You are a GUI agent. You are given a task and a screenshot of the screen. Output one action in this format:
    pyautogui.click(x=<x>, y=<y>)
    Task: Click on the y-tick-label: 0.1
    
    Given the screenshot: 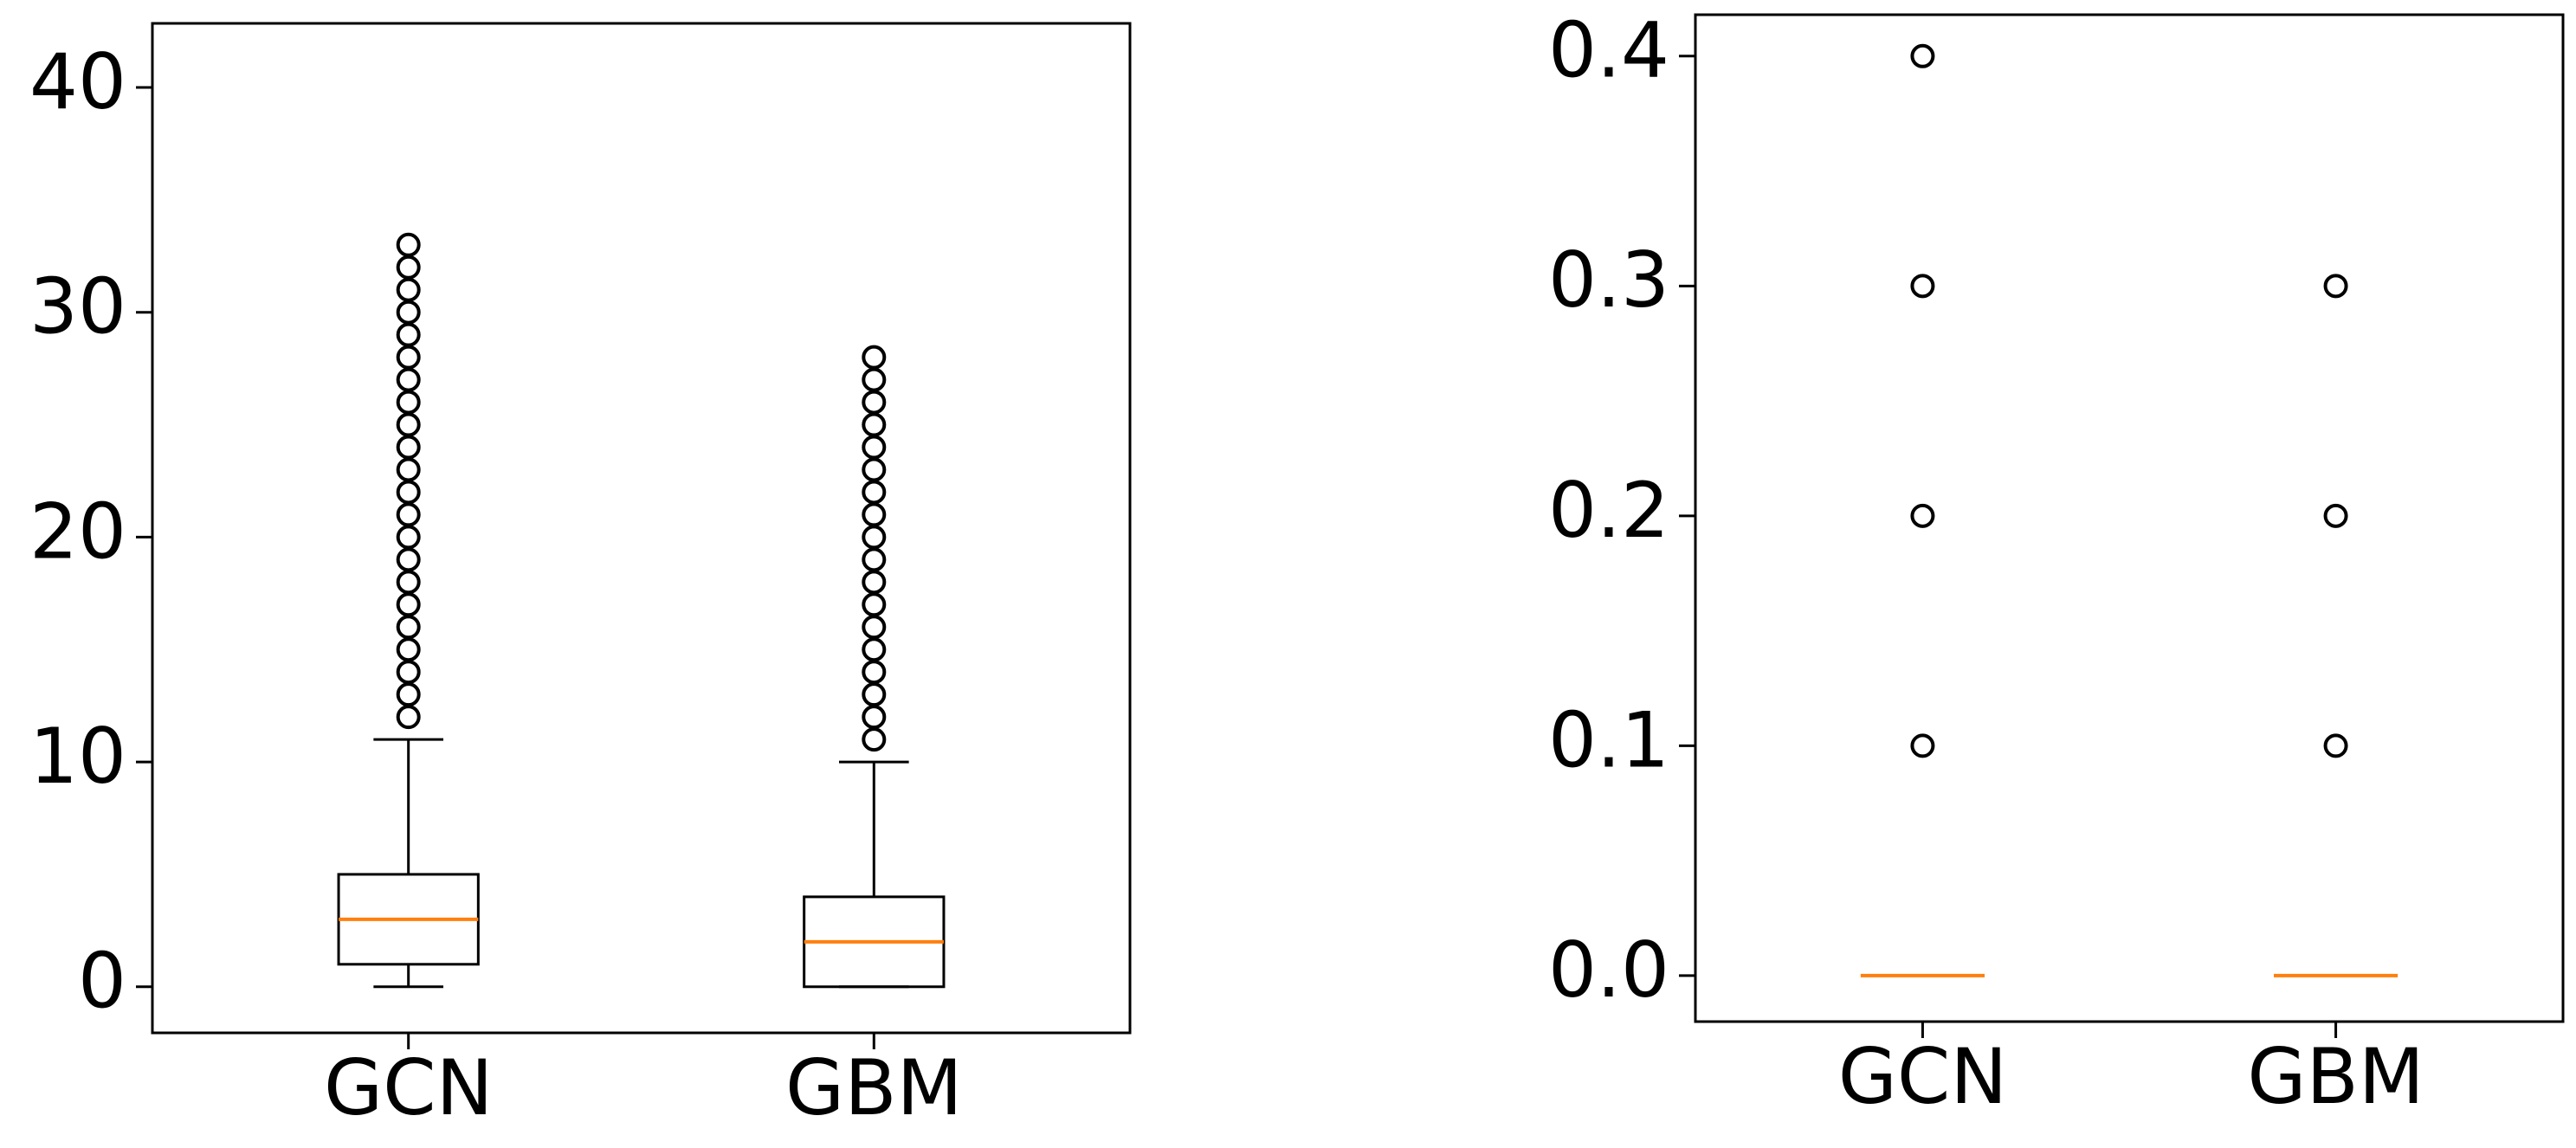 What is the action you would take?
    pyautogui.click(x=1609, y=739)
    